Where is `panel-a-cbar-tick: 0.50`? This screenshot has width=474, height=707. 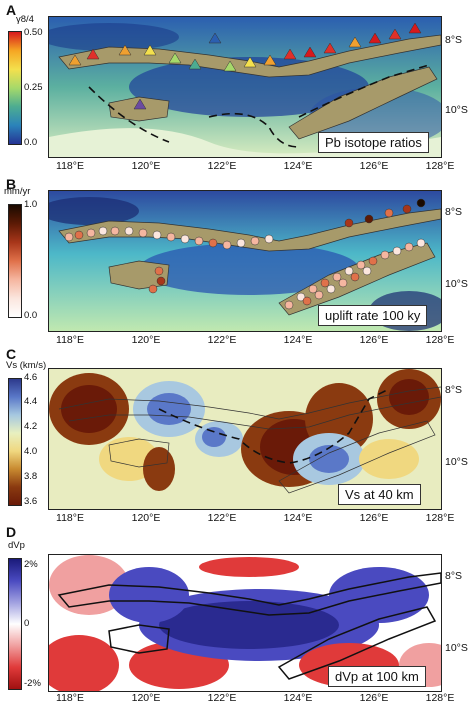
panel-a-cbar-tick: 0.50 is located at coordinates (33, 32).